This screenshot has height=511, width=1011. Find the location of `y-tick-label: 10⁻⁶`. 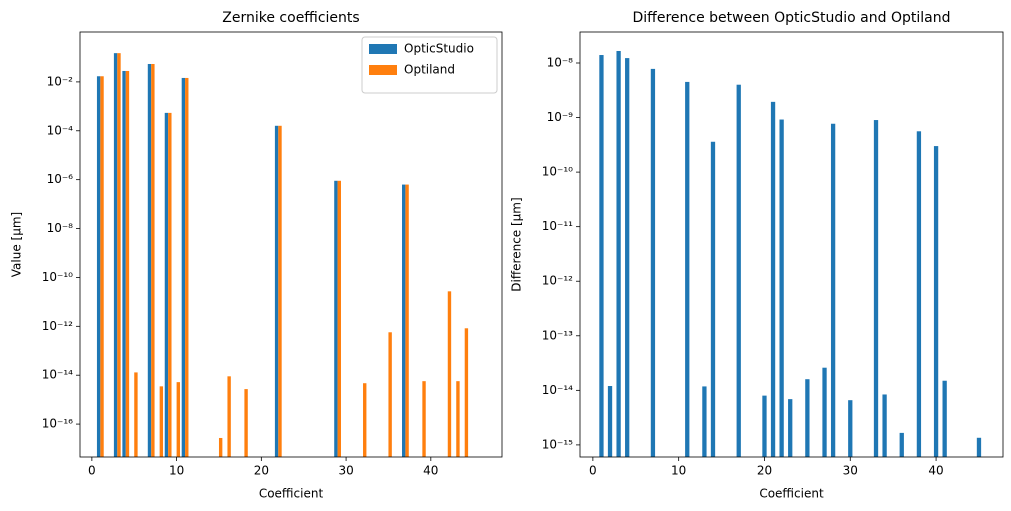

y-tick-label: 10⁻⁶ is located at coordinates (60, 179).